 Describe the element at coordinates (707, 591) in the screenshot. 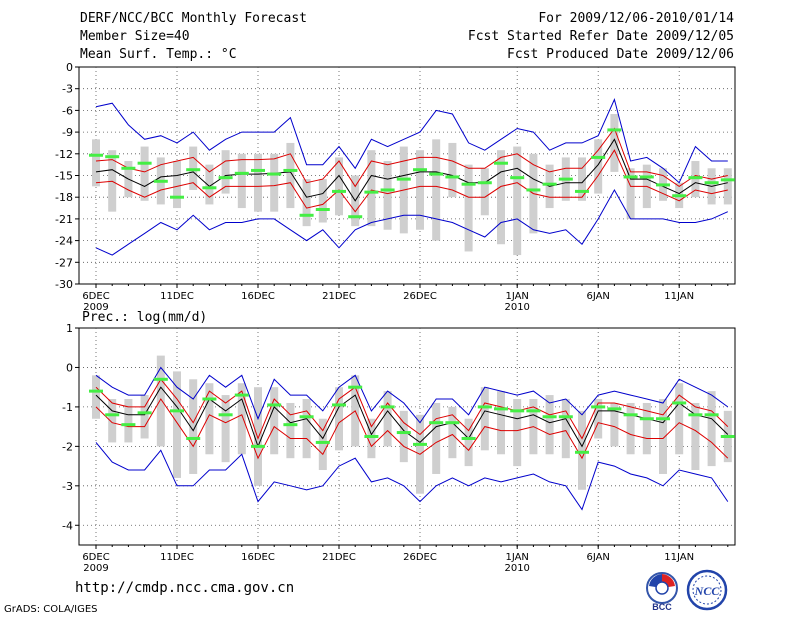

I see `ncc-logo-text: NCC` at that location.